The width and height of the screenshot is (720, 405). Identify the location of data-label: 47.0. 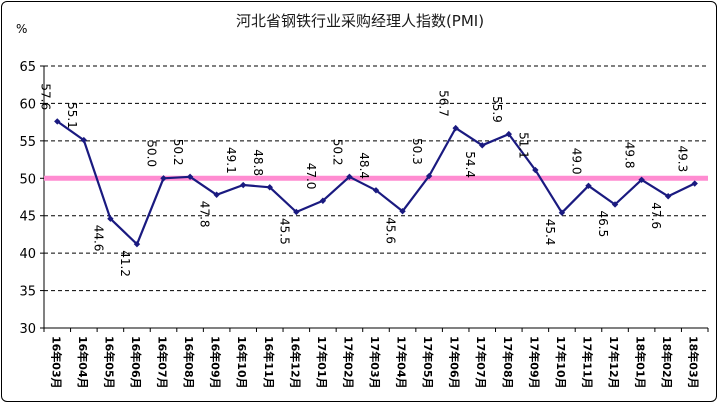
(311, 176).